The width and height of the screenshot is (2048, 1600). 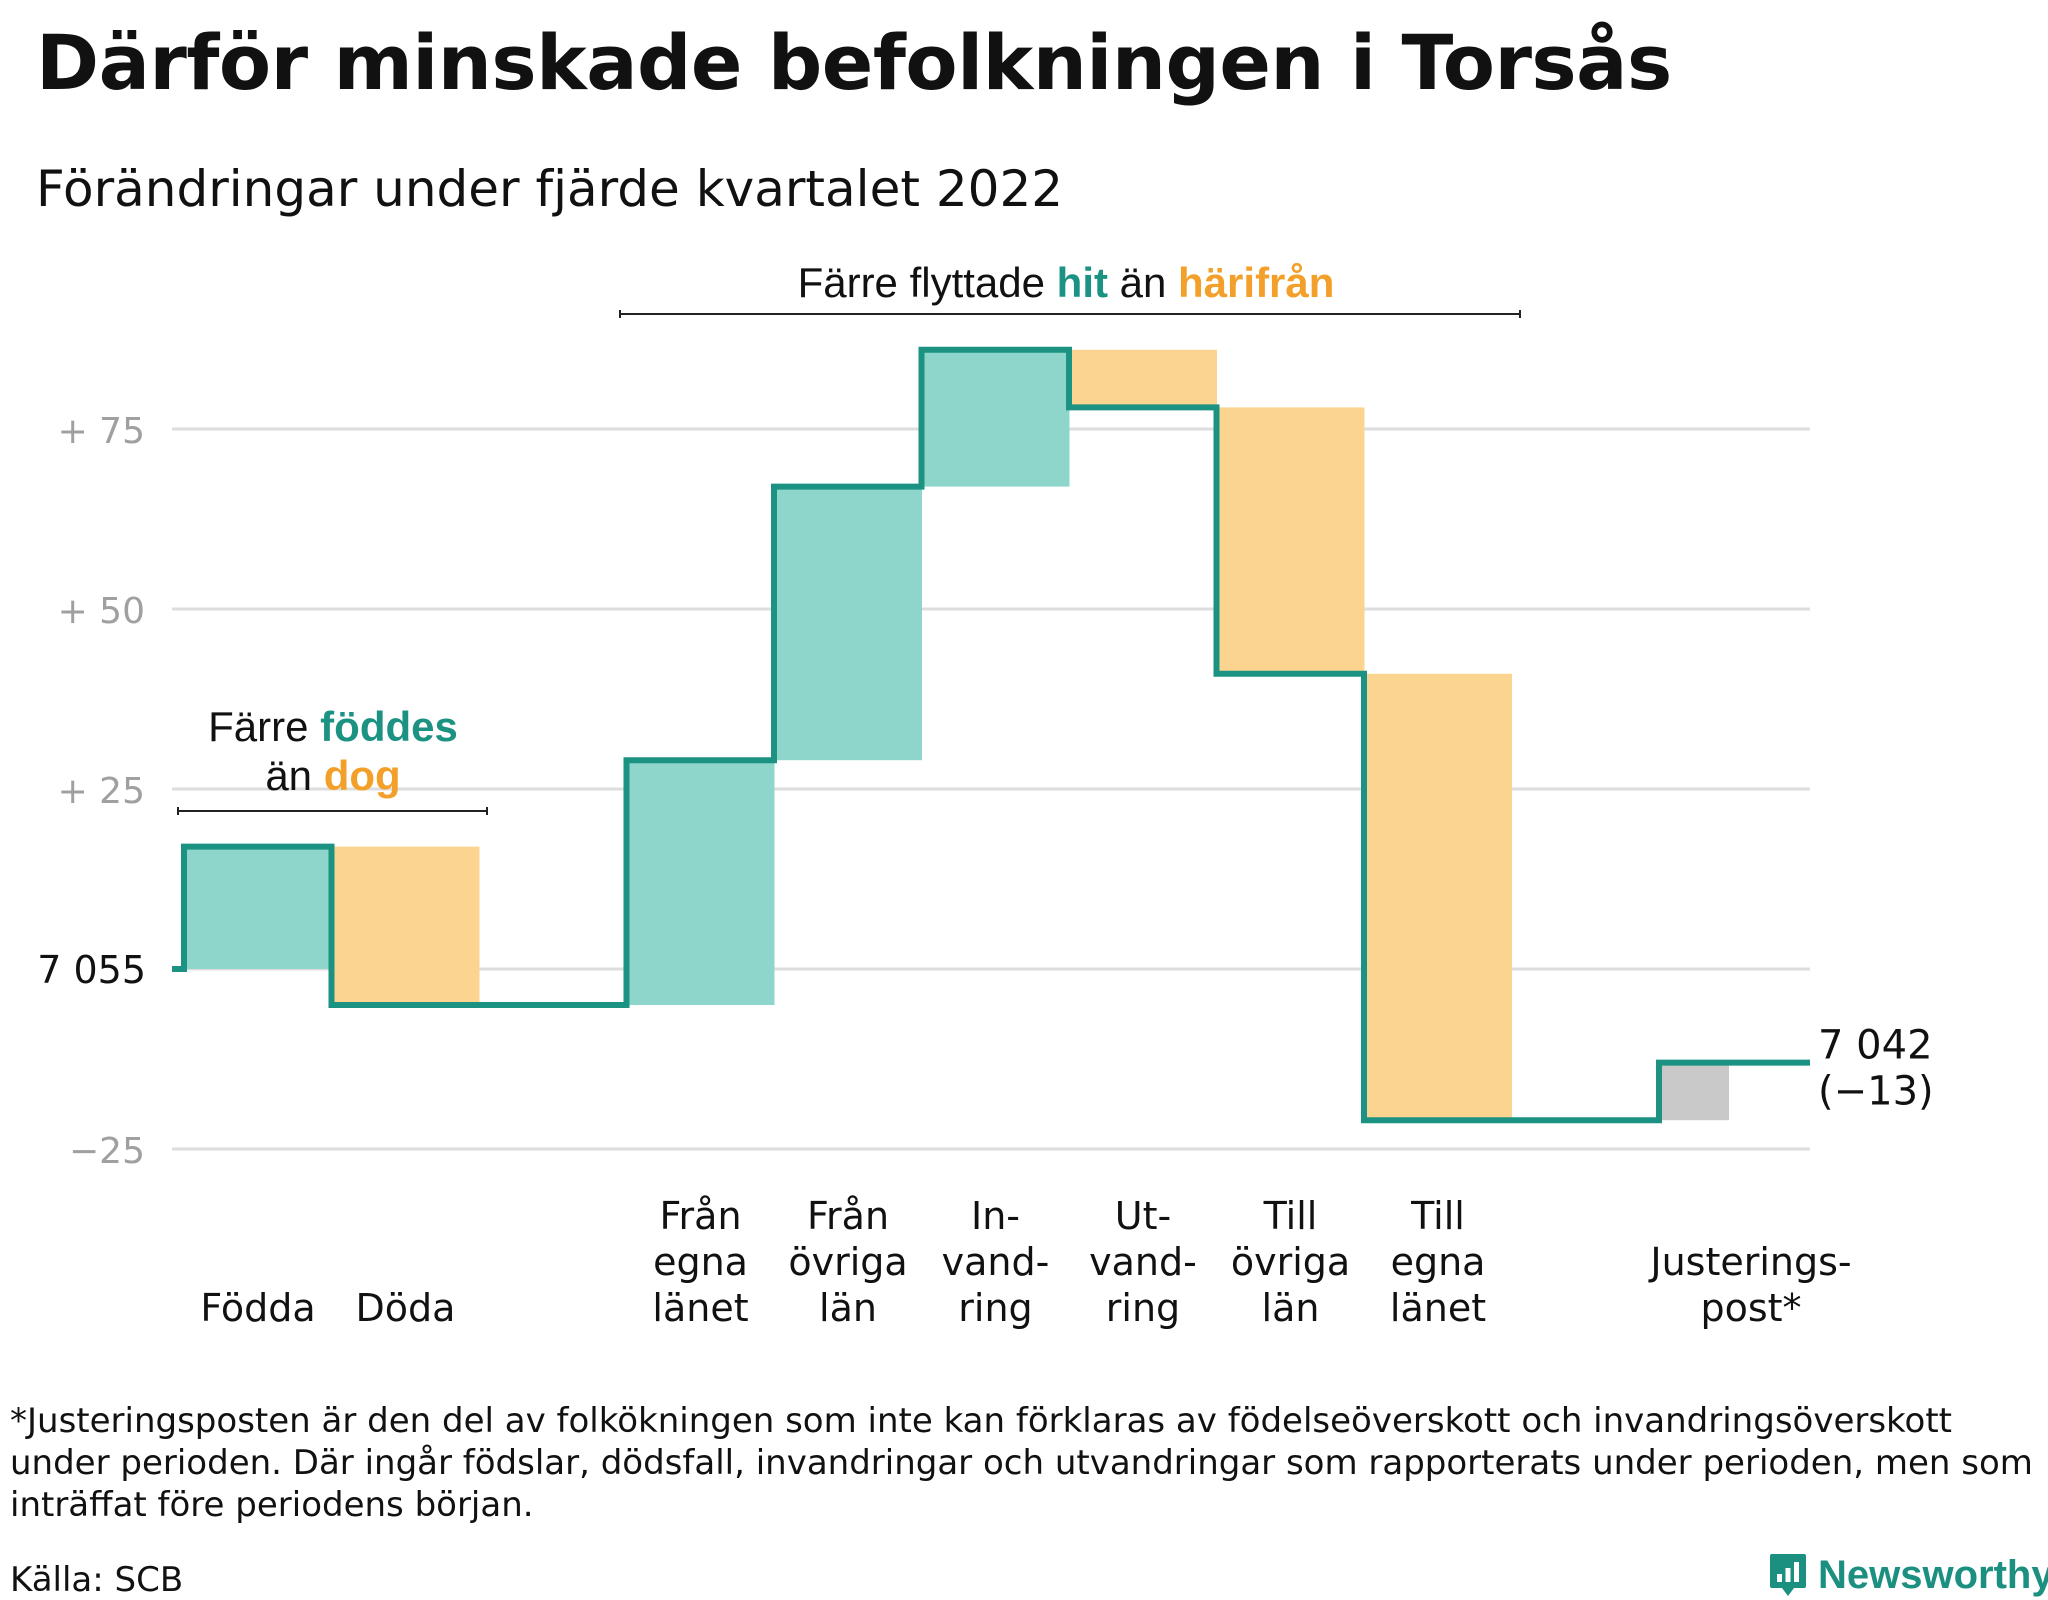 What do you see at coordinates (1066, 282) in the screenshot?
I see `annotation-migration: Färre flyttade hit än härifrån` at bounding box center [1066, 282].